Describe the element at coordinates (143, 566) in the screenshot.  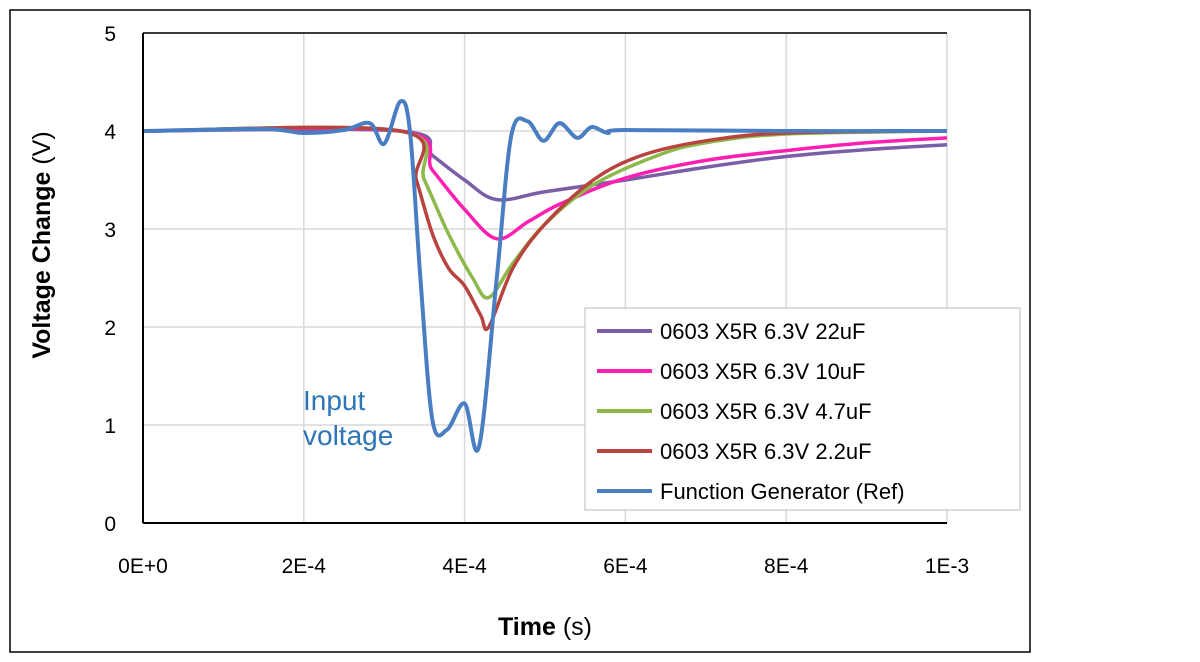
I see `x-tick-label: 0E+0` at that location.